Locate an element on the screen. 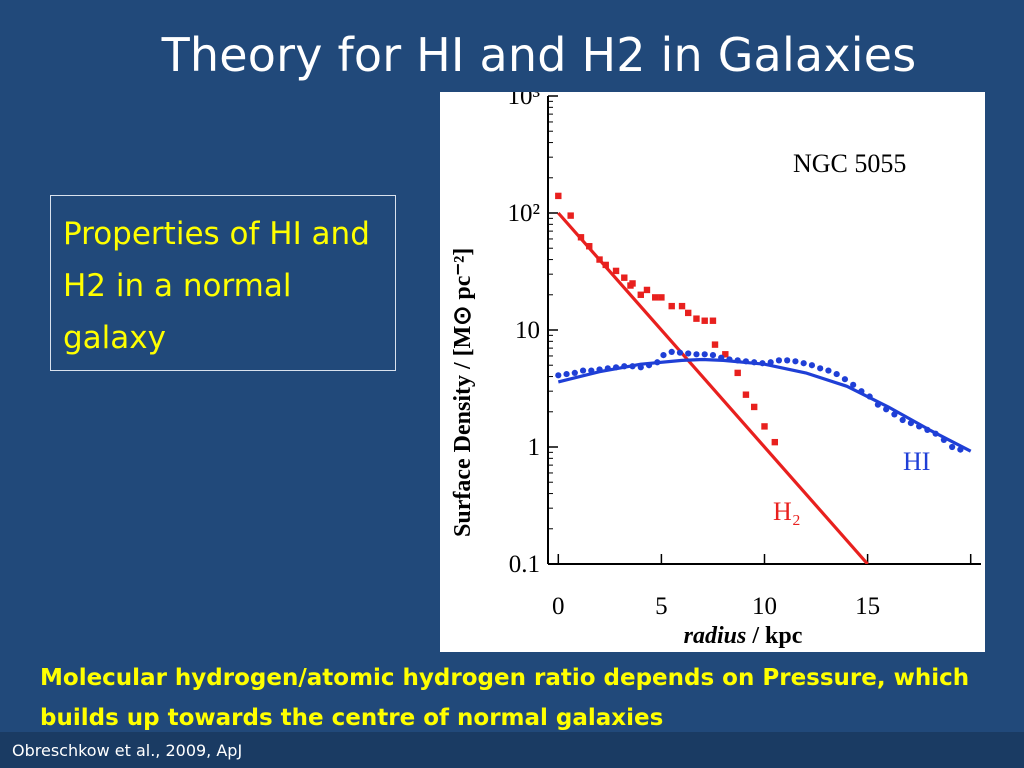 This screenshot has width=1024, height=768. x-tick-label: 5 is located at coordinates (661, 606).